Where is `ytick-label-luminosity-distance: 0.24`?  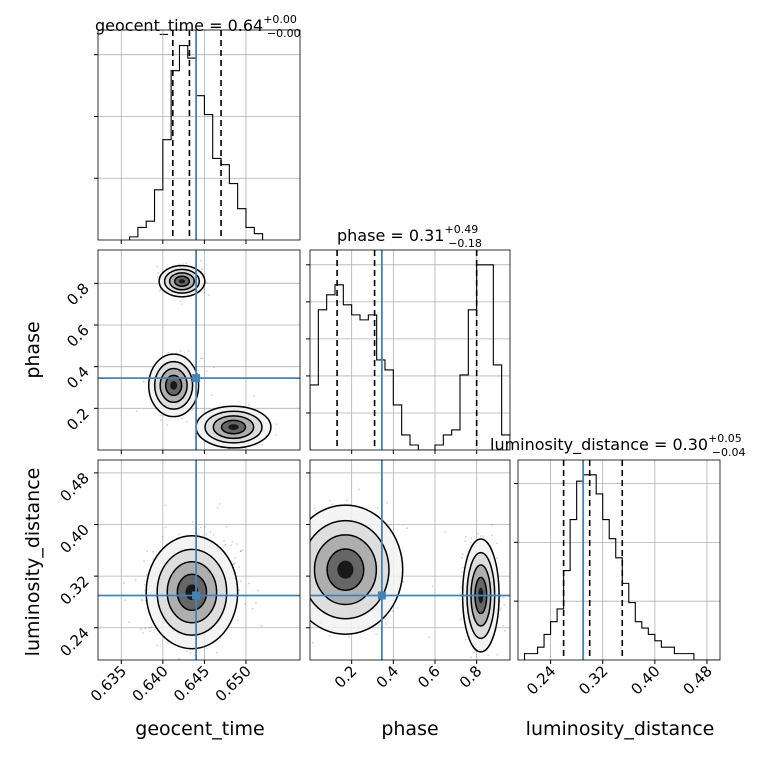 ytick-label-luminosity-distance: 0.24 is located at coordinates (74, 642).